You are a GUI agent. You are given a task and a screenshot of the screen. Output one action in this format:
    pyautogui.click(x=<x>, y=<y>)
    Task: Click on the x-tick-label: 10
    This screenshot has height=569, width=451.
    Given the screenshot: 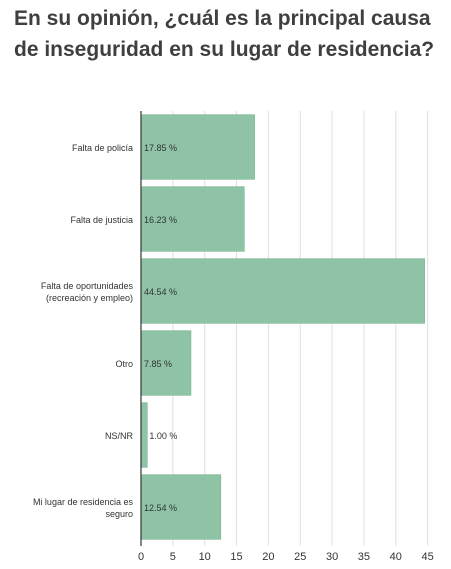 What is the action you would take?
    pyautogui.click(x=205, y=557)
    